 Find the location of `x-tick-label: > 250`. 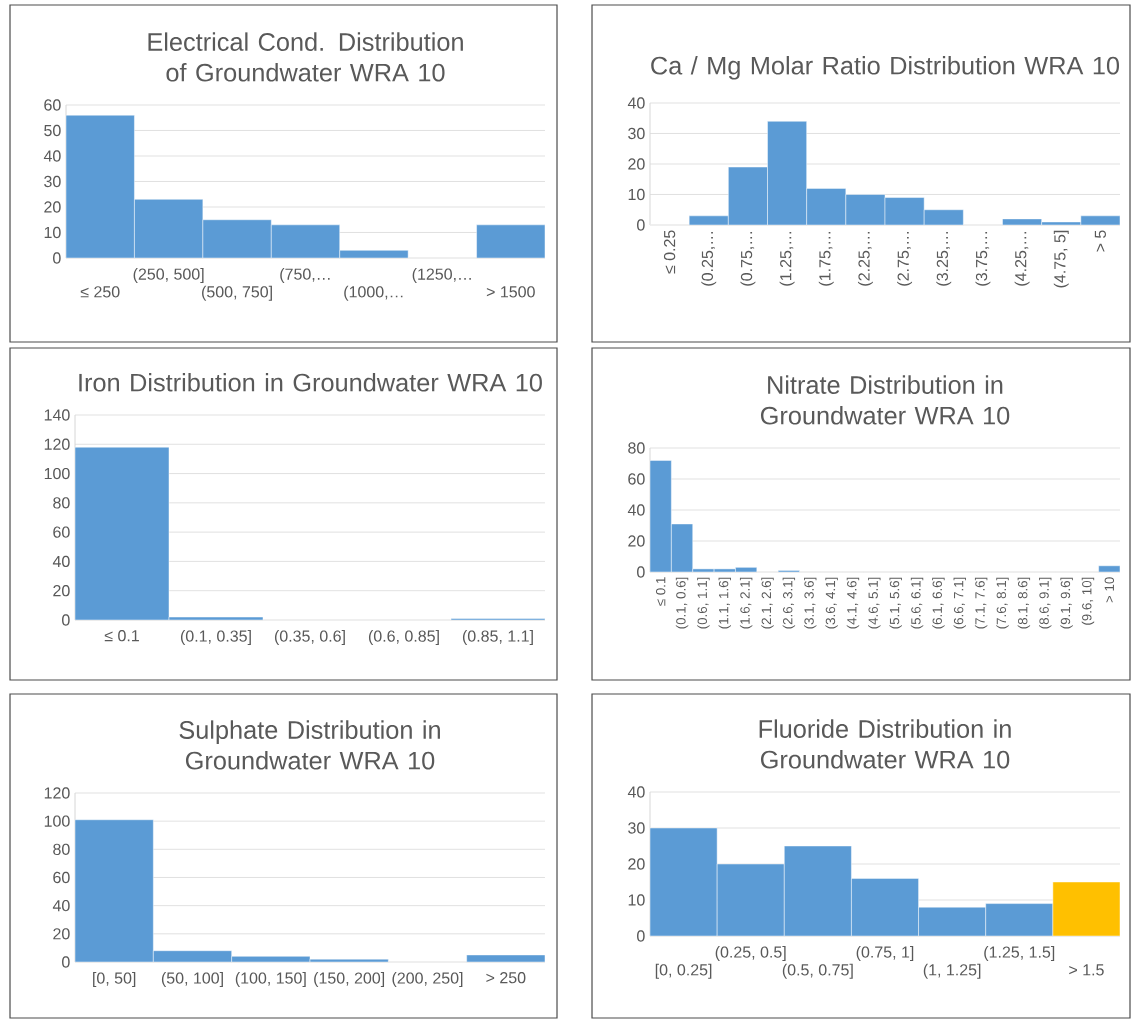

x-tick-label: > 250 is located at coordinates (506, 978).